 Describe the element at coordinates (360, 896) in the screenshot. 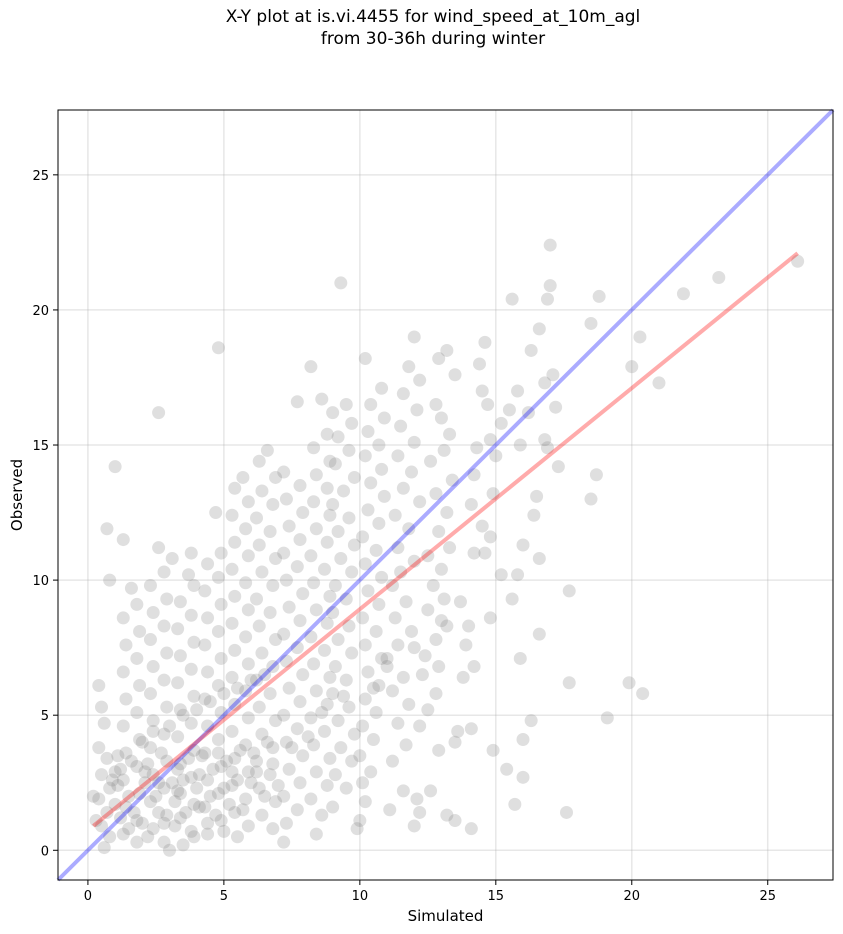

I see `x-tick-label: 10` at that location.